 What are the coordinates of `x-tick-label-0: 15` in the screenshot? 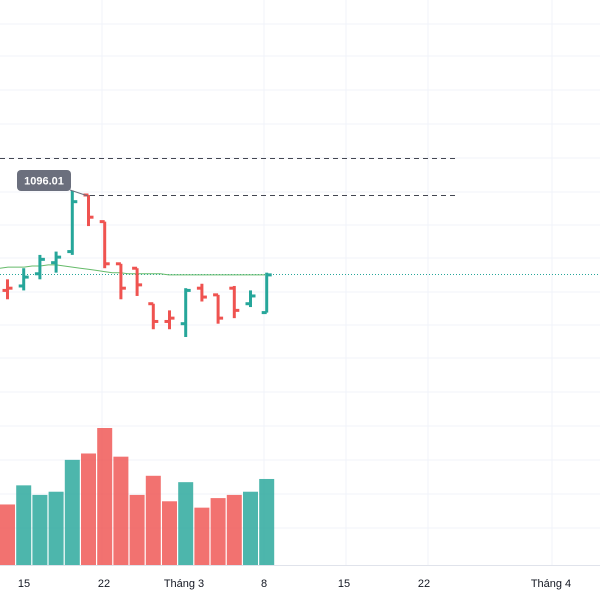 It's located at (24, 584).